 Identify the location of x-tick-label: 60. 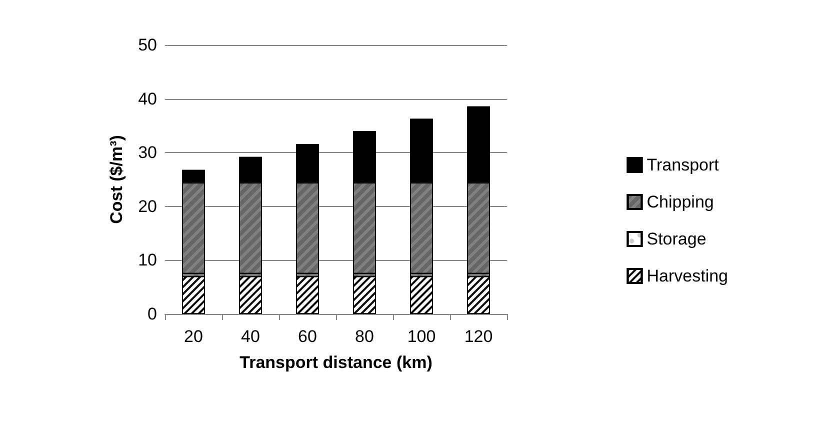
(307, 336).